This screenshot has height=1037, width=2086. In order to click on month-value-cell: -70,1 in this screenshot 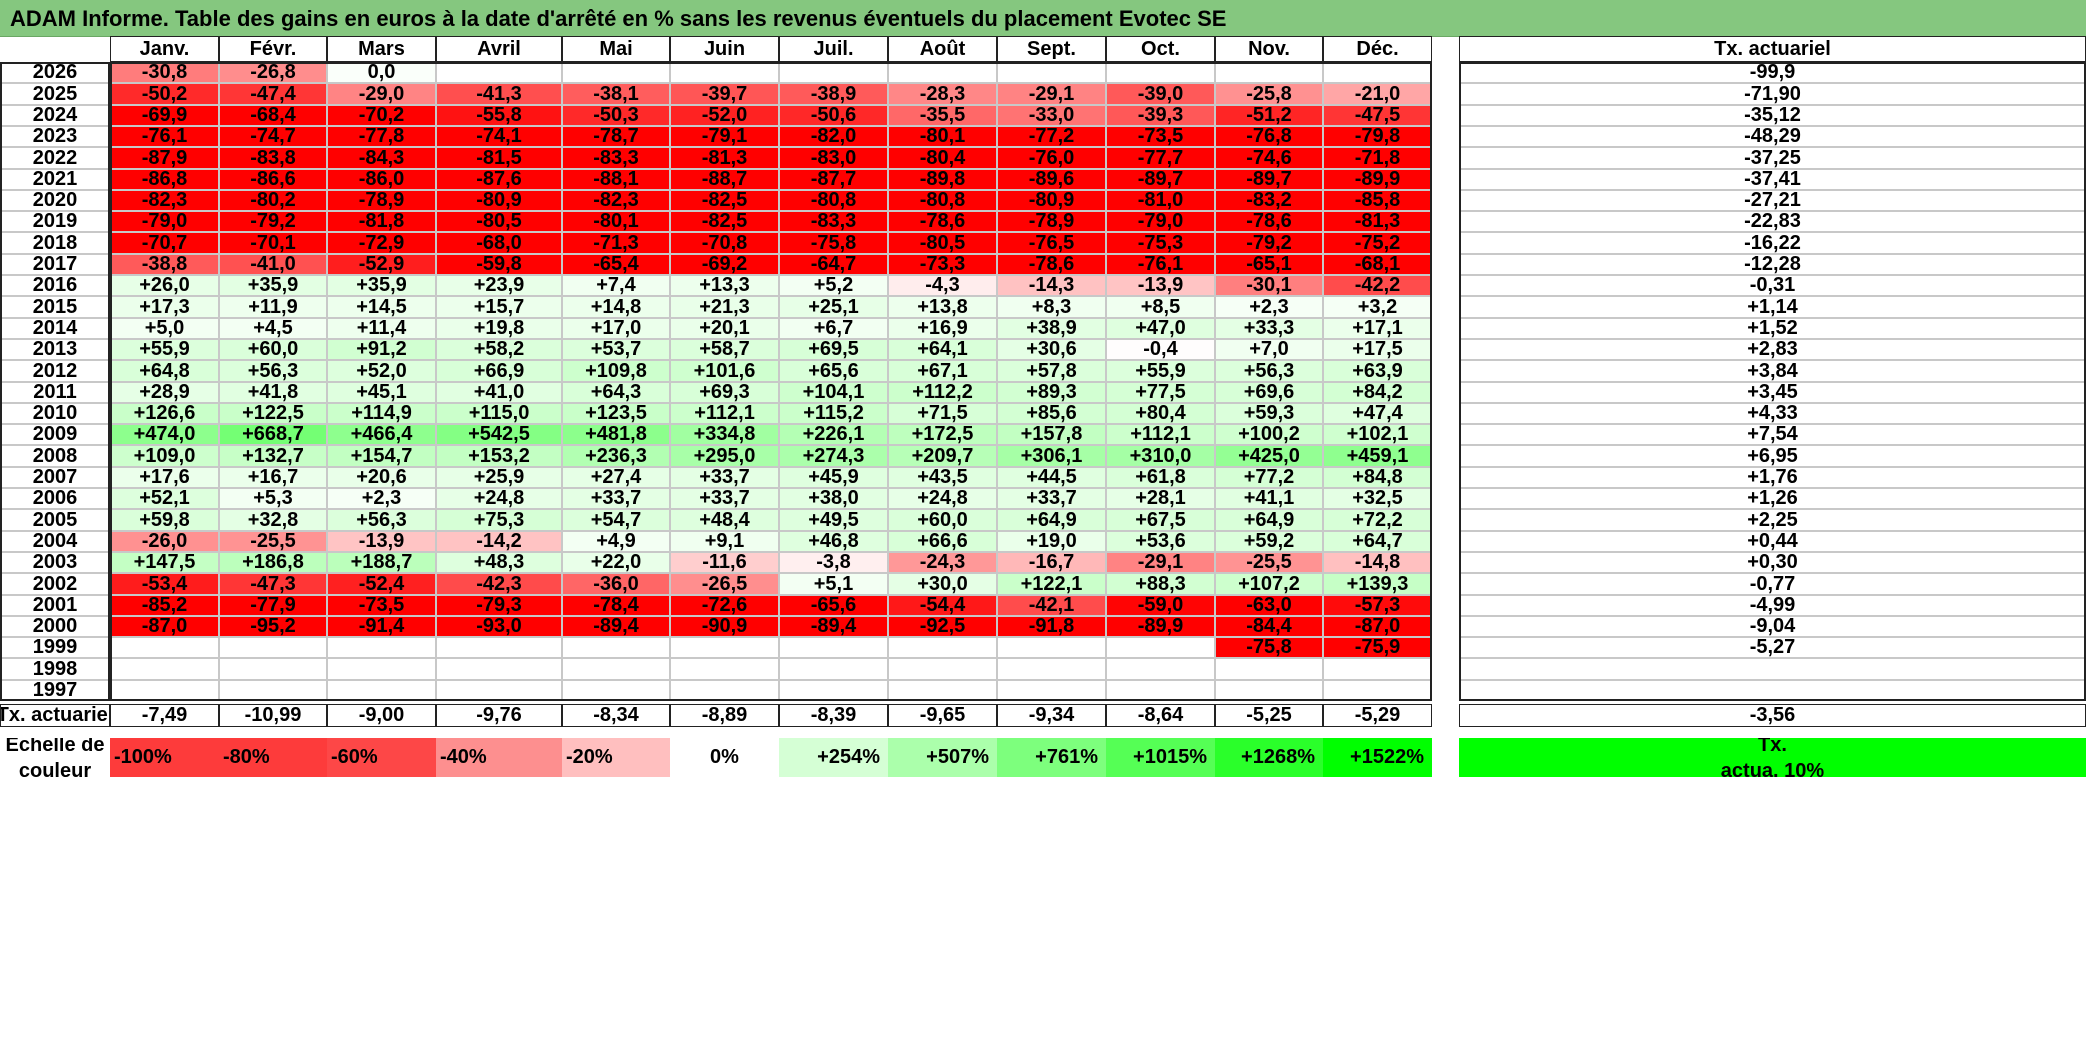, I will do `click(273, 243)`.